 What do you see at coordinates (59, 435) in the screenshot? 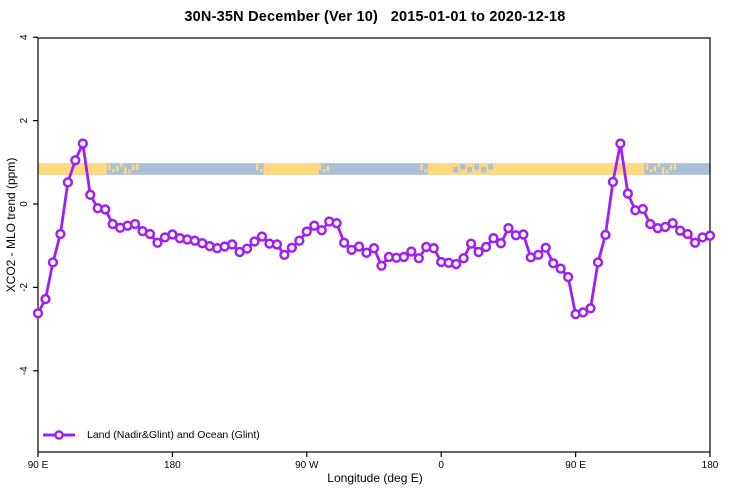
I see `legend-line-marker-icon` at bounding box center [59, 435].